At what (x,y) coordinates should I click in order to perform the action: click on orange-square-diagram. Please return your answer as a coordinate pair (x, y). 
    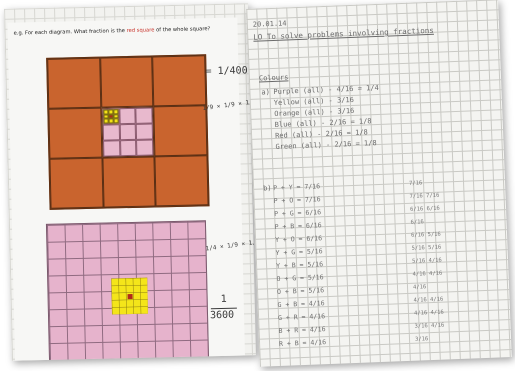
    Looking at the image, I should click on (128, 132).